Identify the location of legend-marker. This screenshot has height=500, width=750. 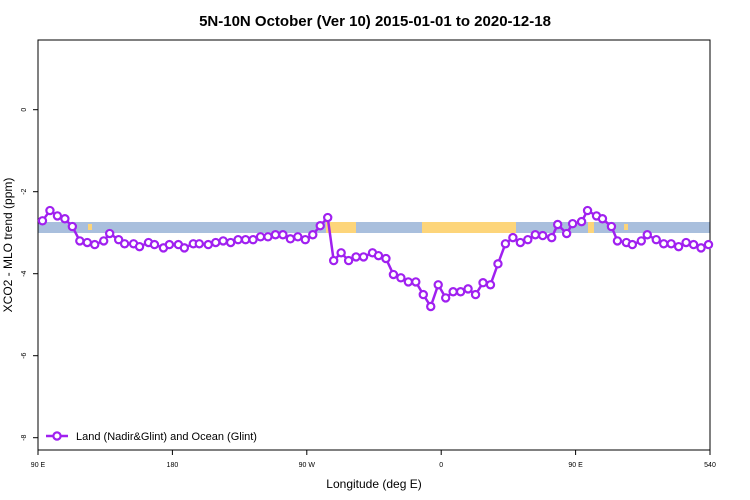
(57, 436).